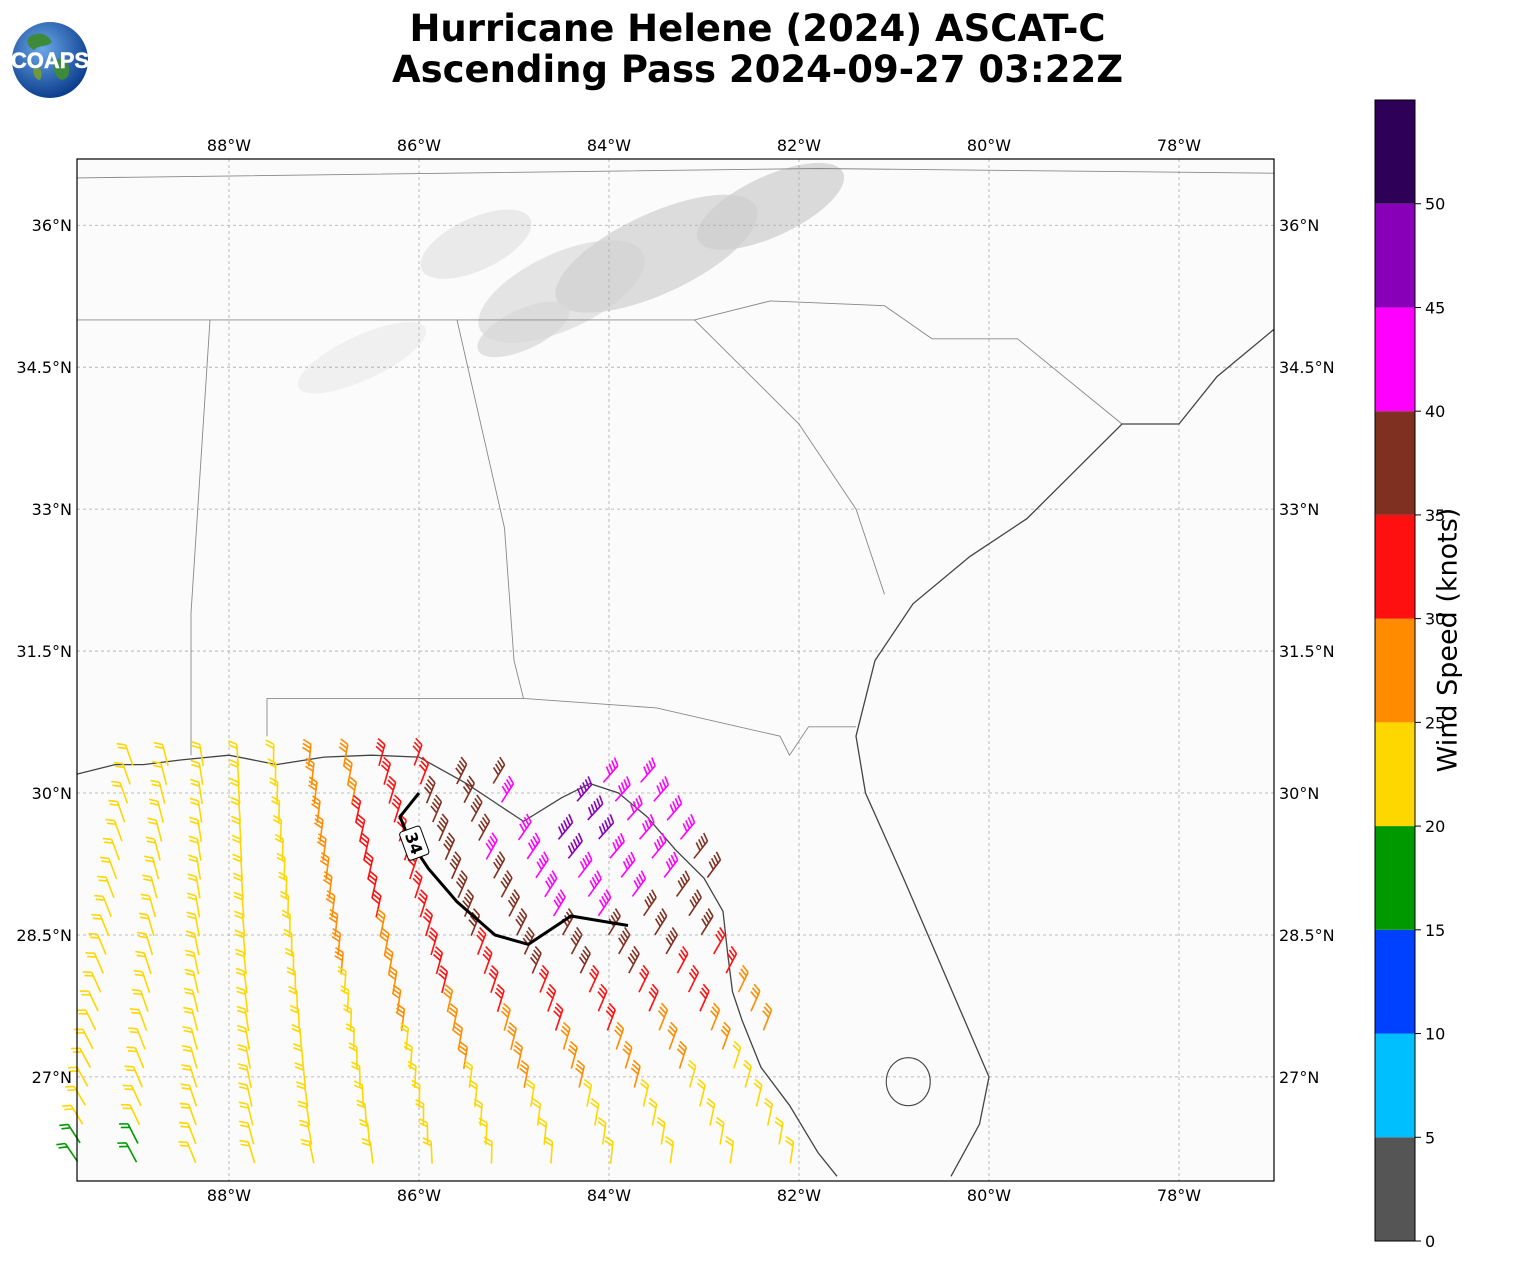  What do you see at coordinates (1307, 935) in the screenshot?
I see `lat-tick-label: 28.5°N` at bounding box center [1307, 935].